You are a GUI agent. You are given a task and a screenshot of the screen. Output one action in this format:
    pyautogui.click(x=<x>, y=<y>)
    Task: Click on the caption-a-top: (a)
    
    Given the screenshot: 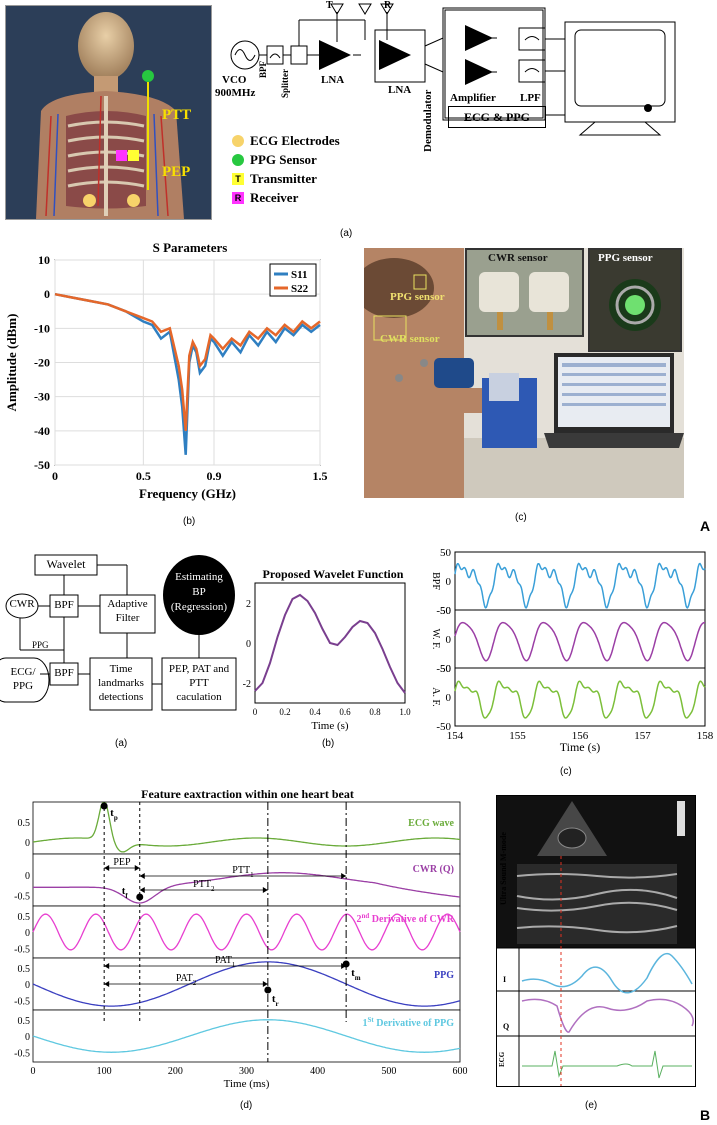 What is the action you would take?
    pyautogui.click(x=346, y=233)
    